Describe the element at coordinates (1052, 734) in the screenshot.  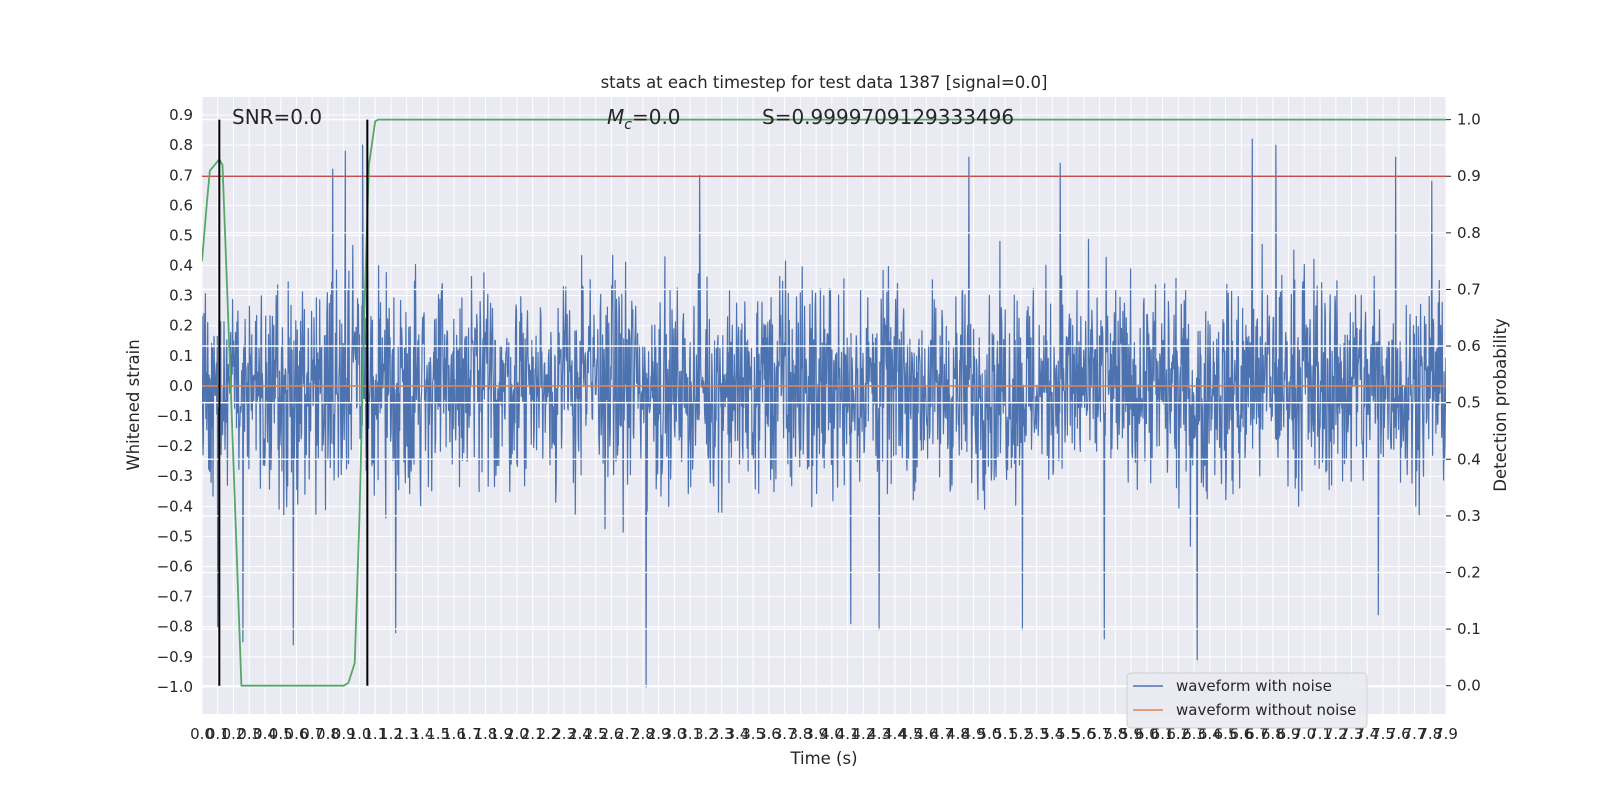
I see `x-tick-label: 5.4` at that location.